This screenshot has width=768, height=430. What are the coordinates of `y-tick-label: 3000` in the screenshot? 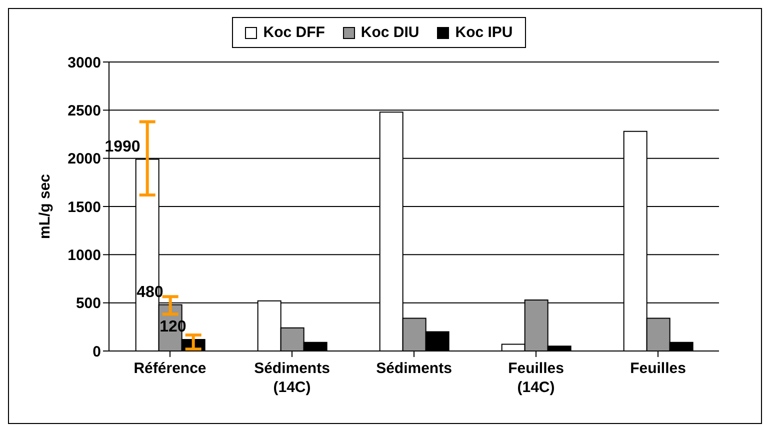 It's located at (84, 63).